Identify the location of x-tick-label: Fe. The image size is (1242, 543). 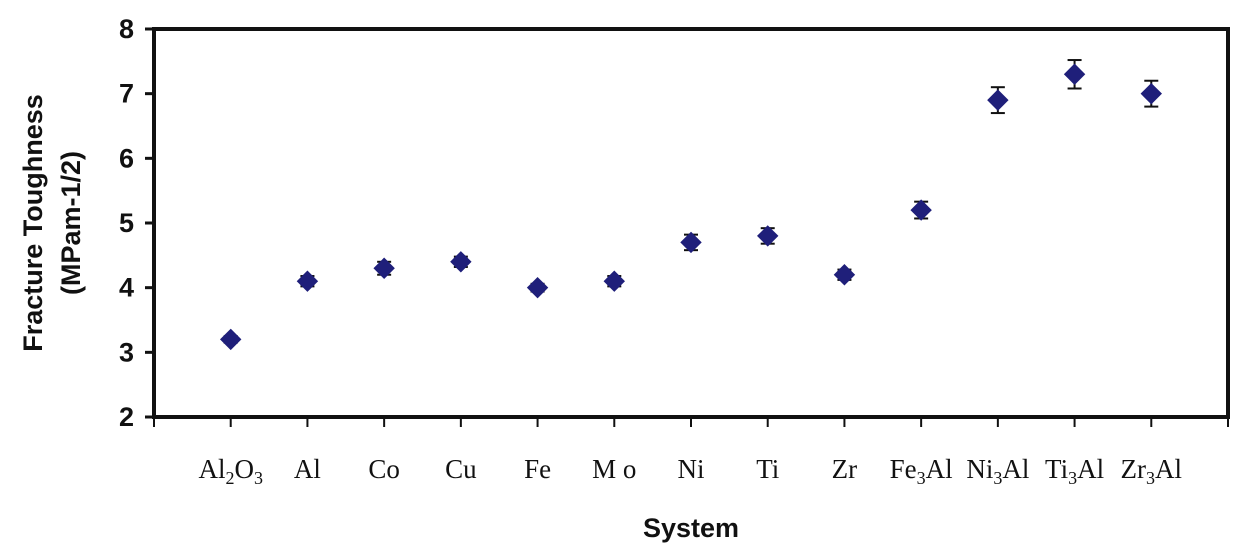
(537, 469).